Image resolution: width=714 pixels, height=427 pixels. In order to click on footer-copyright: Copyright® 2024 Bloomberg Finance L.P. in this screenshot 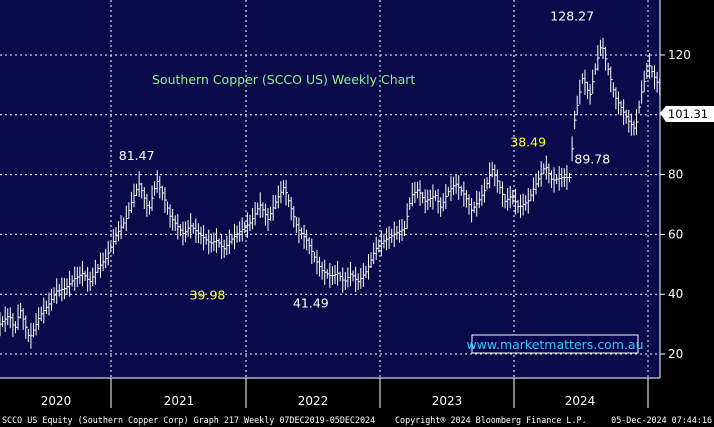, I will do `click(491, 420)`.